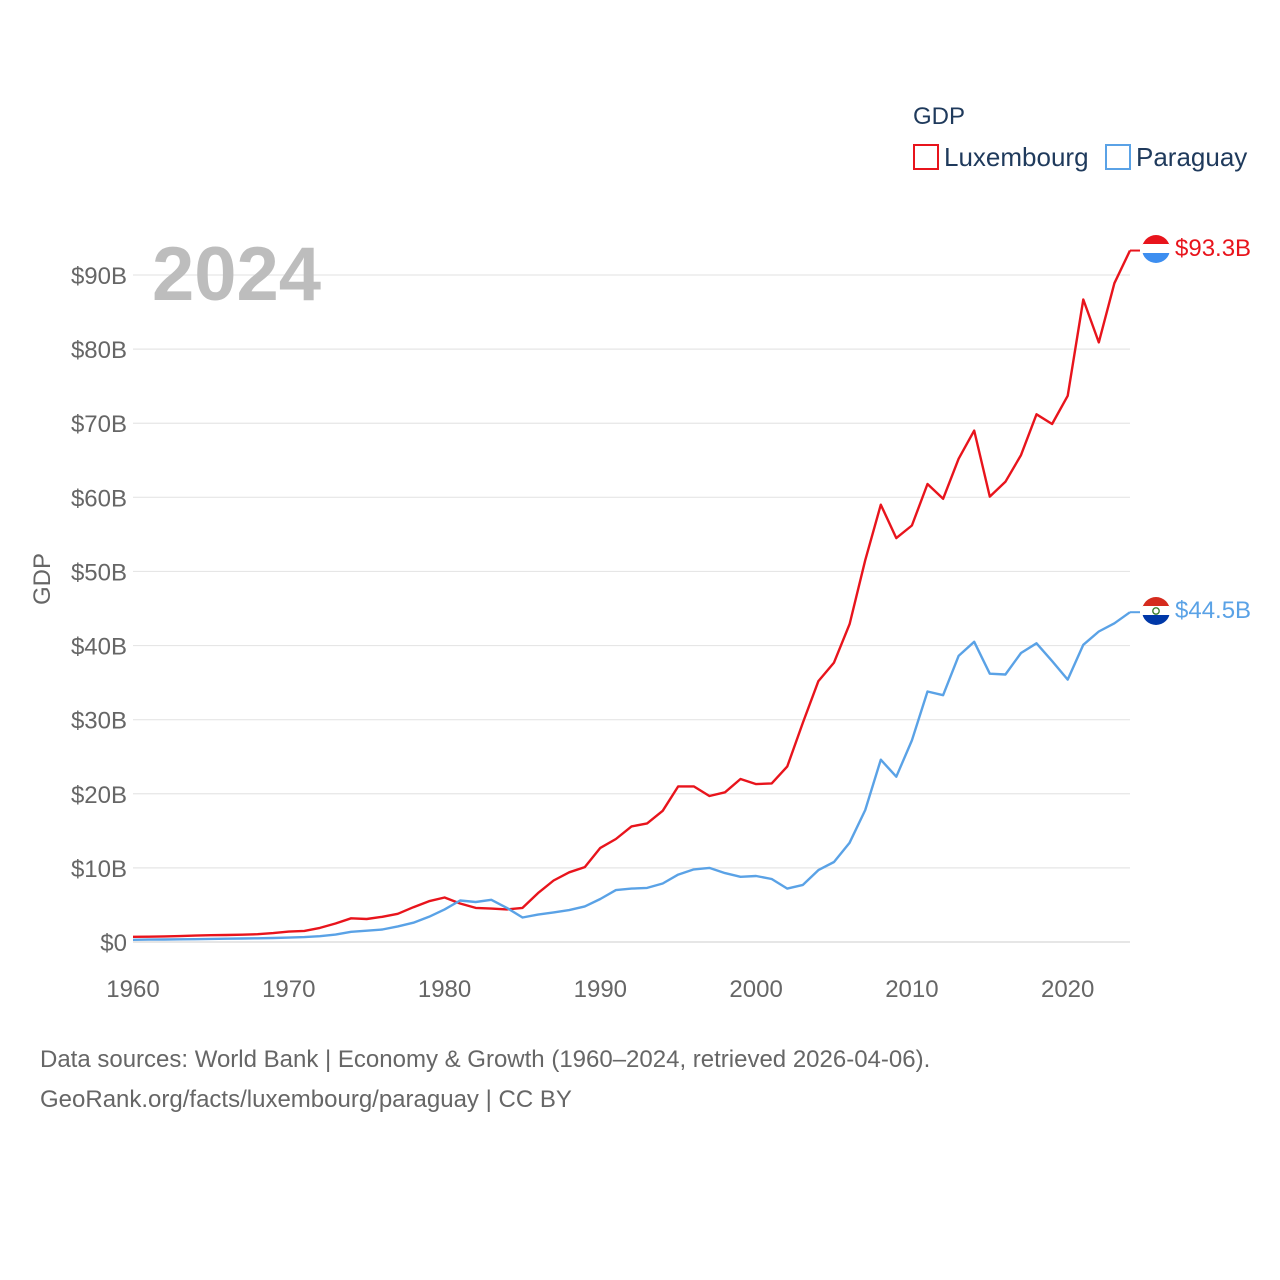 Image resolution: width=1280 pixels, height=1280 pixels. I want to click on paraguay-flag-icon, so click(1156, 611).